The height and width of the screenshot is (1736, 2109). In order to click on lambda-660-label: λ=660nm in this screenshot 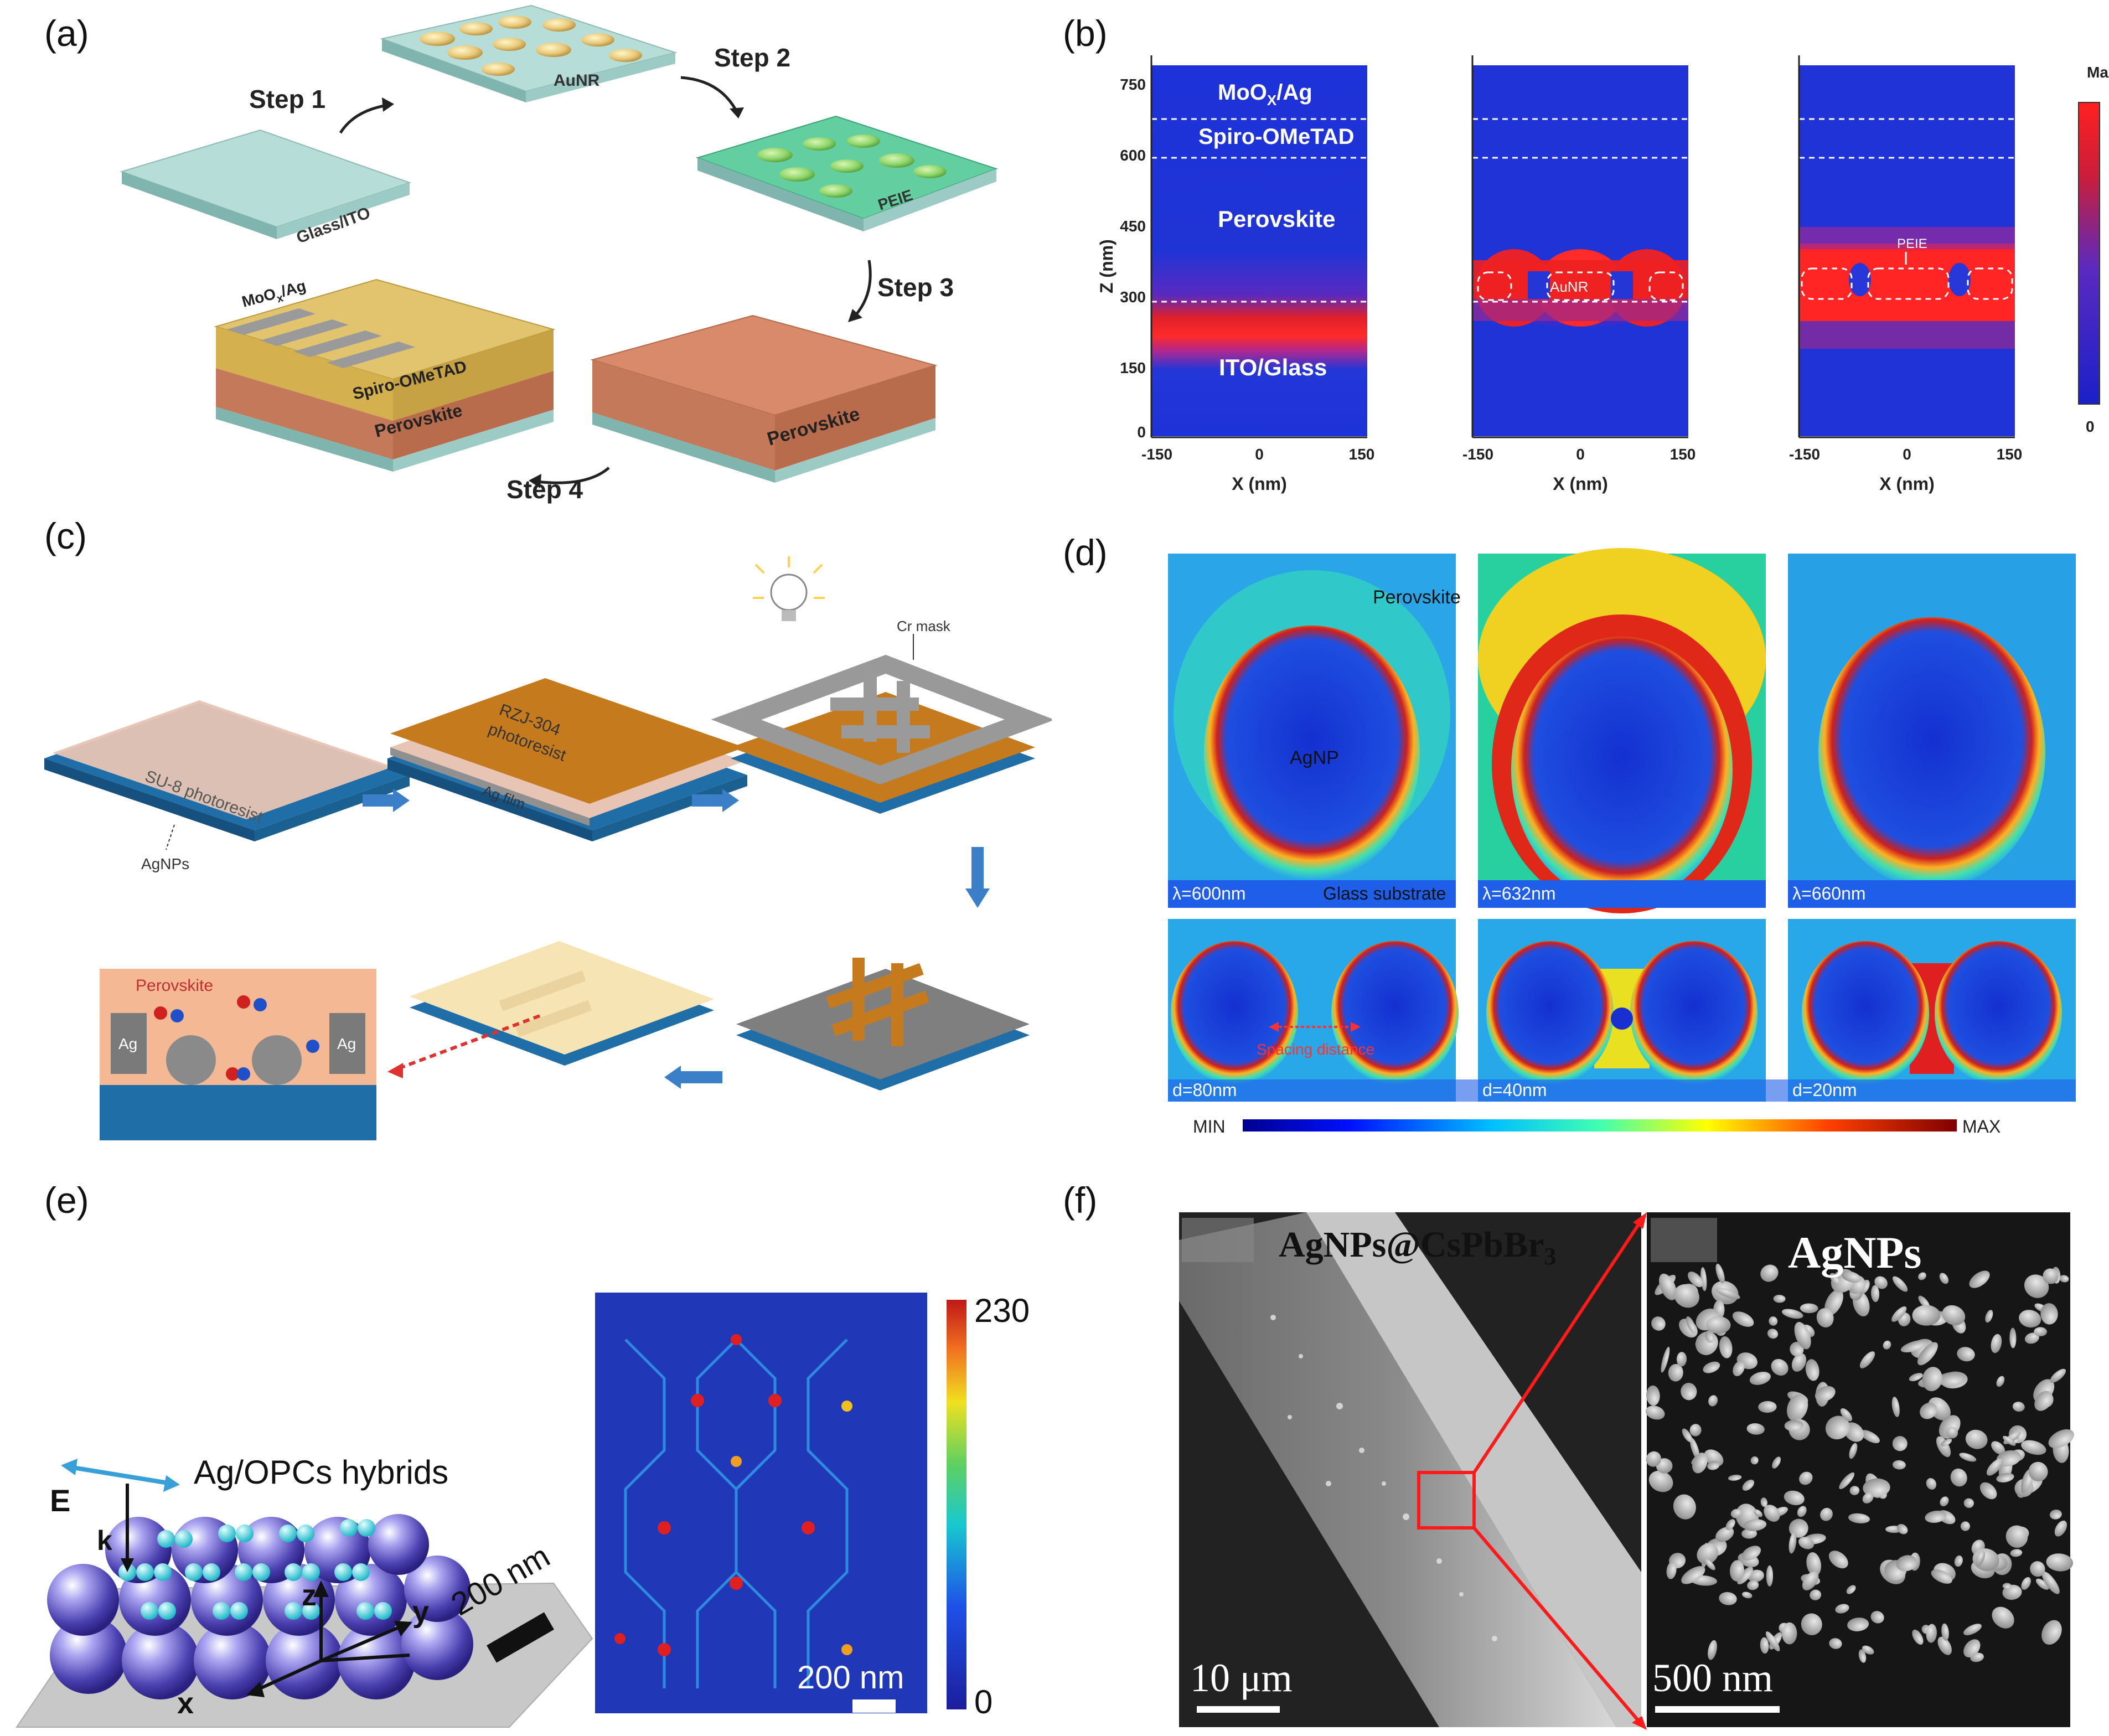, I will do `click(1829, 893)`.